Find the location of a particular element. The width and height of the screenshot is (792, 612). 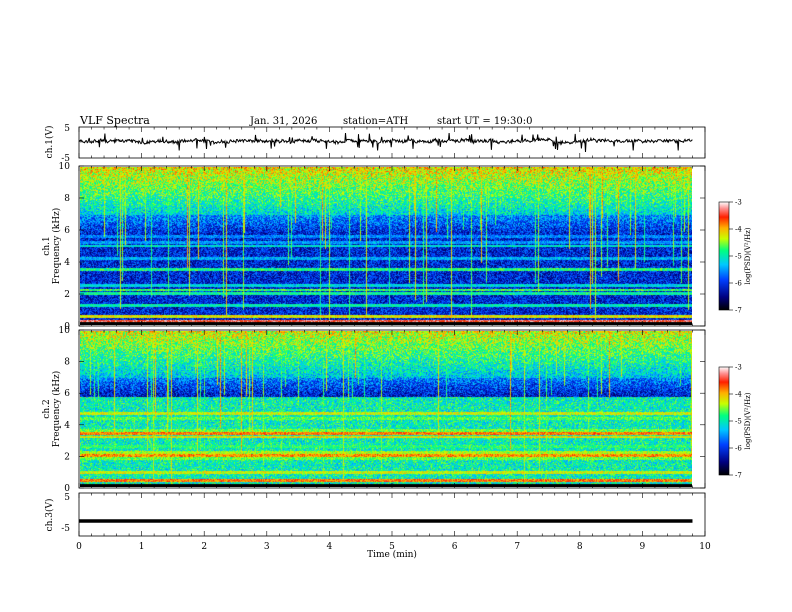

station-label: station=ATH is located at coordinates (376, 121).